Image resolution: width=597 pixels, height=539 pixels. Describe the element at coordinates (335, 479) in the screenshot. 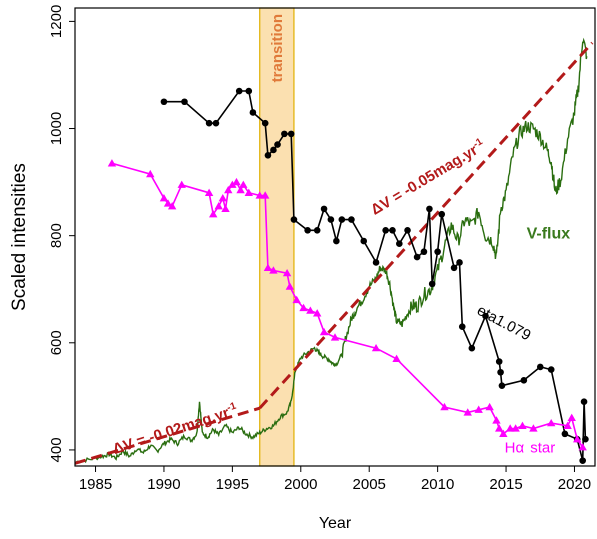

I see `x-axis: 1985 1990 1995 2000 2005 2010 2015 2020` at that location.